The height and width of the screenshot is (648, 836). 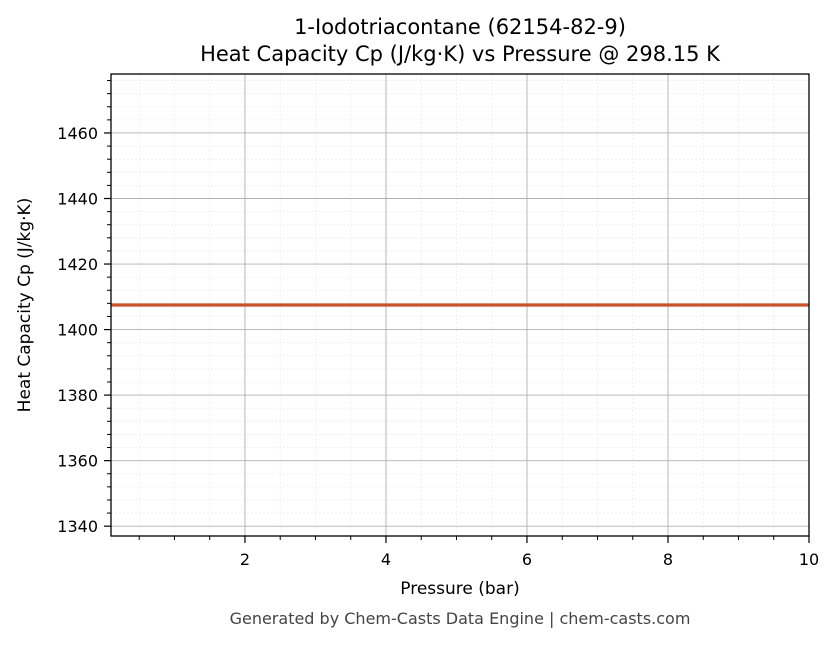 I want to click on y-tick-label: 1340, so click(x=77, y=526).